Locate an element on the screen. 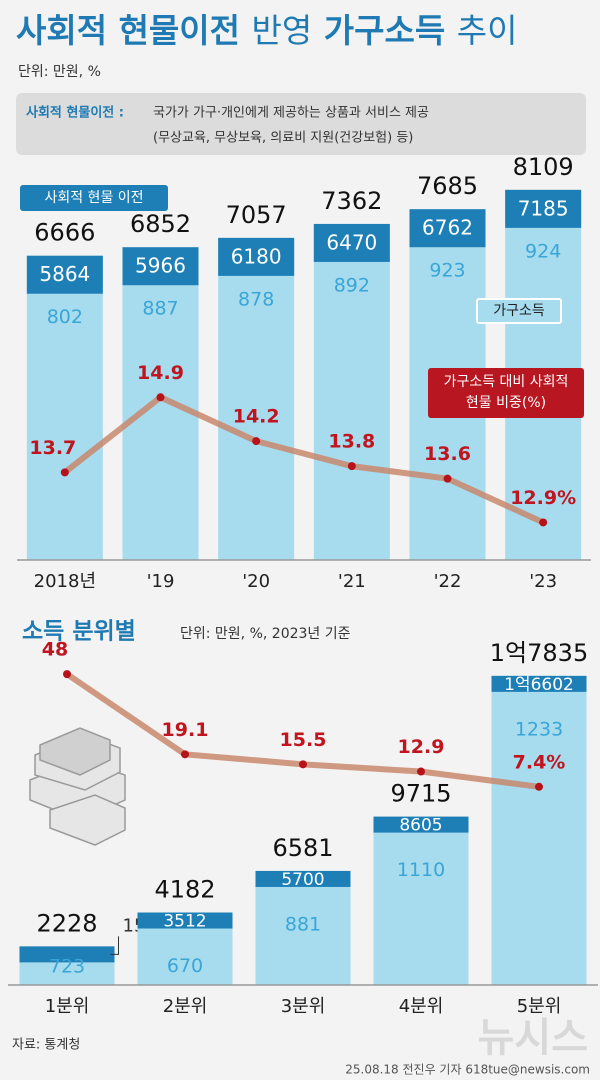  value-label: 3512 is located at coordinates (184, 922).